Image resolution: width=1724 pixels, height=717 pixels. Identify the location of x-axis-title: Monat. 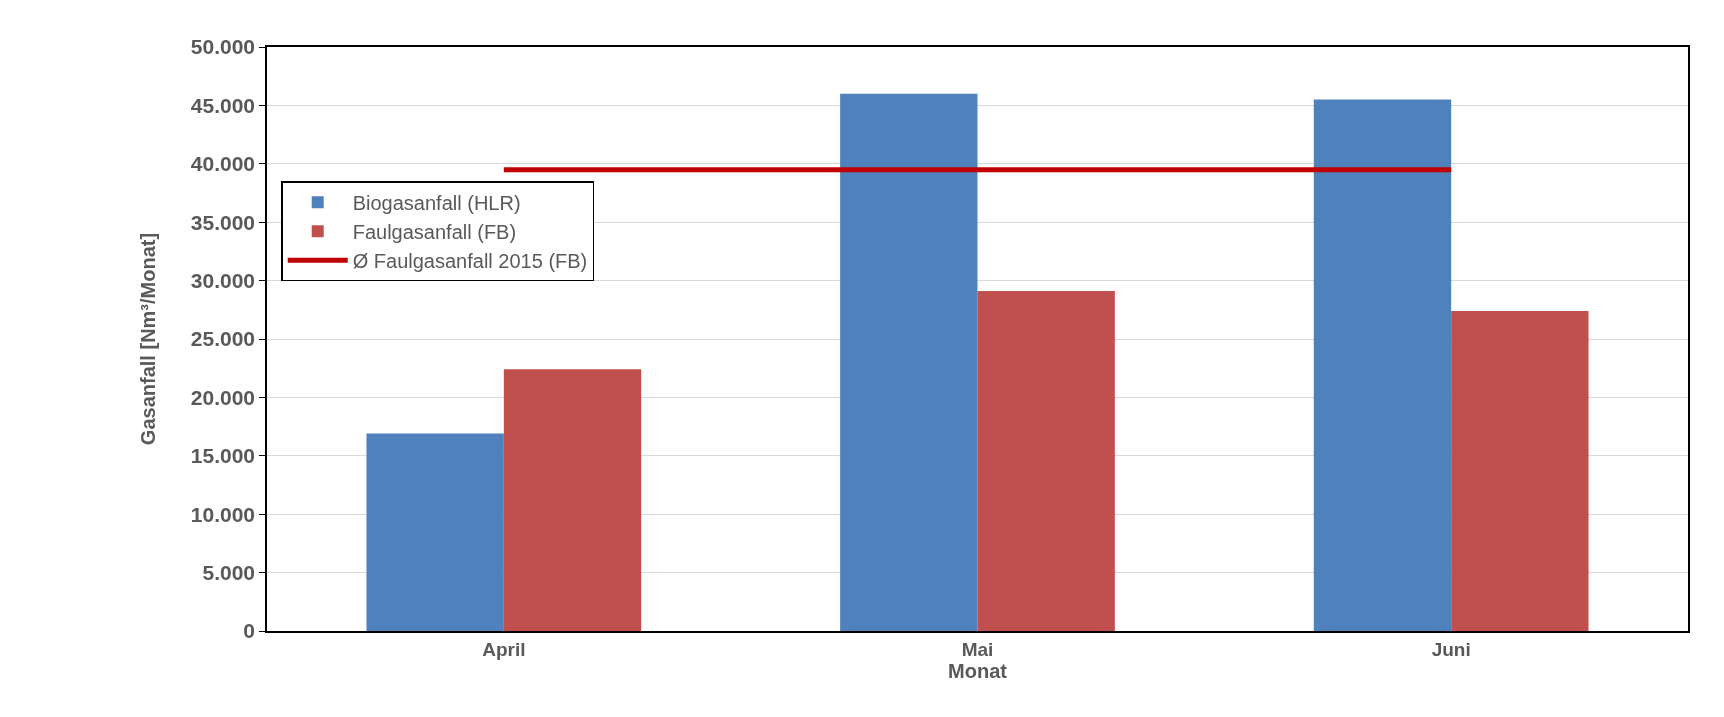
(978, 670).